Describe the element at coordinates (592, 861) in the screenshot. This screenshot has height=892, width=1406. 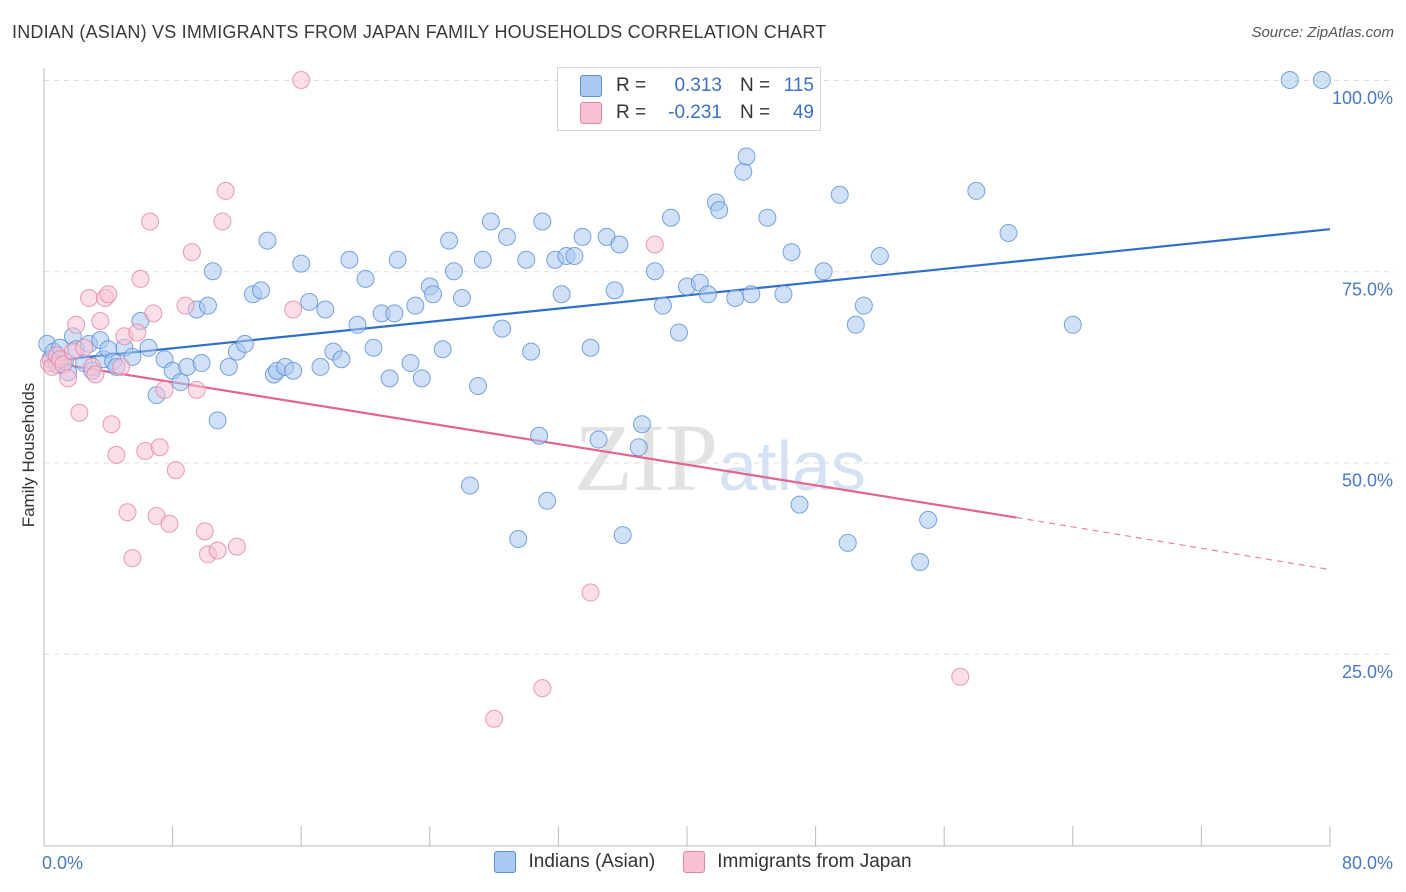
I see `legend-label-indians: Indians (Asian)` at that location.